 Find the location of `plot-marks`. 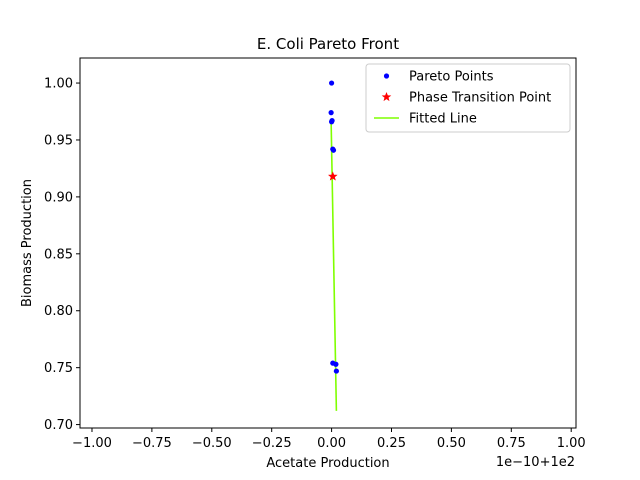

plot-marks is located at coordinates (333, 245).